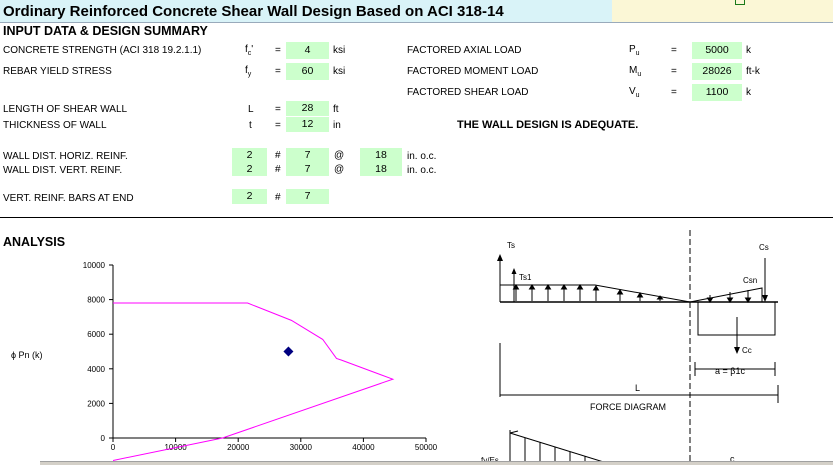 This screenshot has width=833, height=465. I want to click on axial-load-symbol: Pu, so click(634, 50).